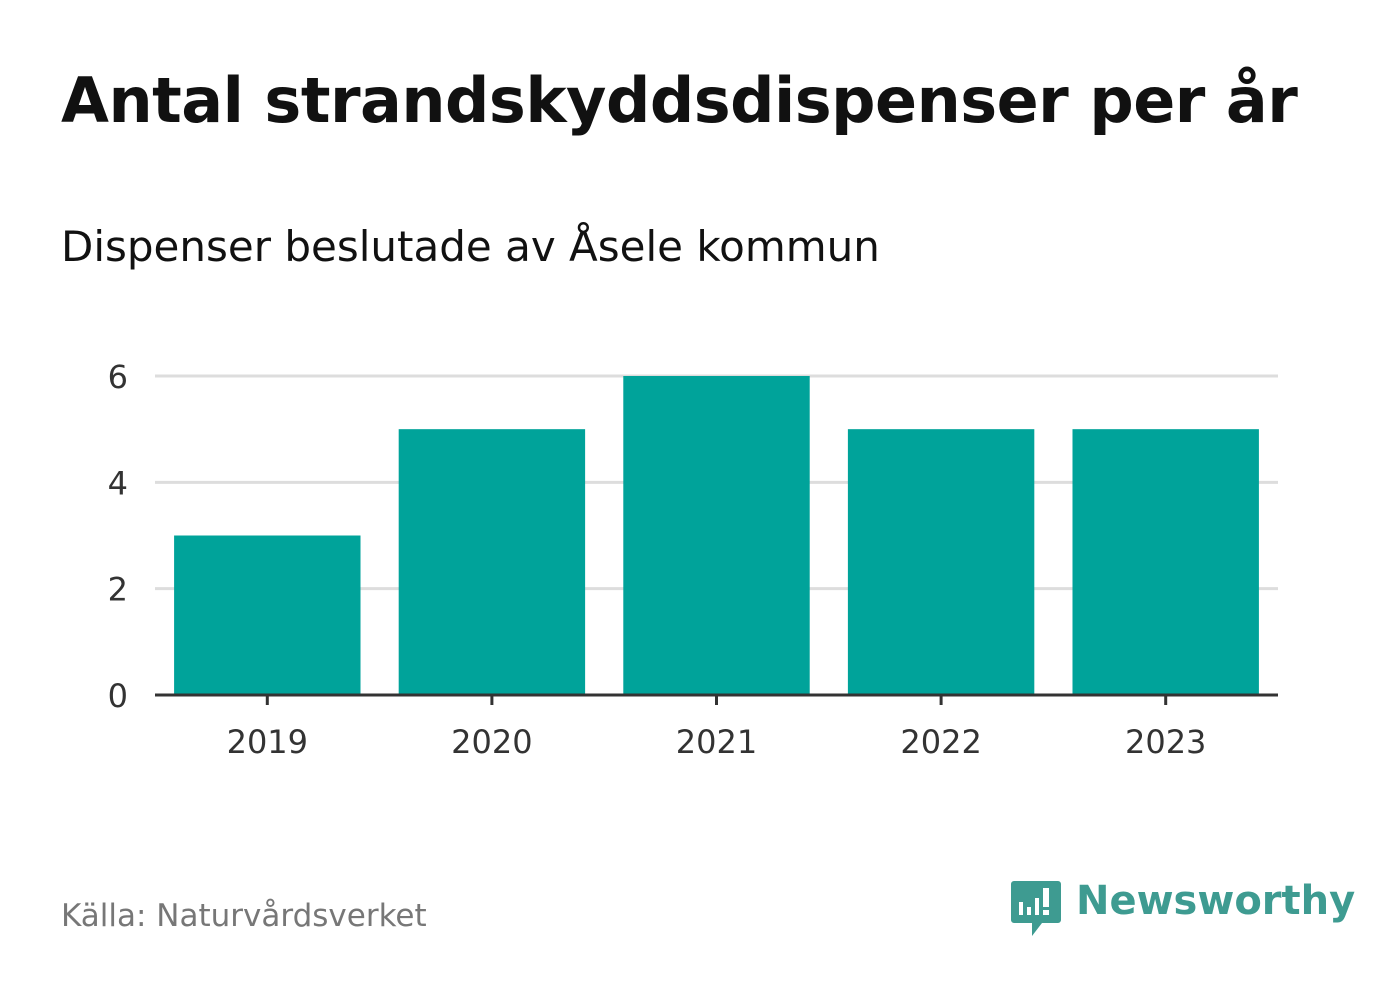 The height and width of the screenshot is (999, 1382). What do you see at coordinates (679, 100) in the screenshot?
I see `chart-title: Antal strandskyddsdispenser per år` at bounding box center [679, 100].